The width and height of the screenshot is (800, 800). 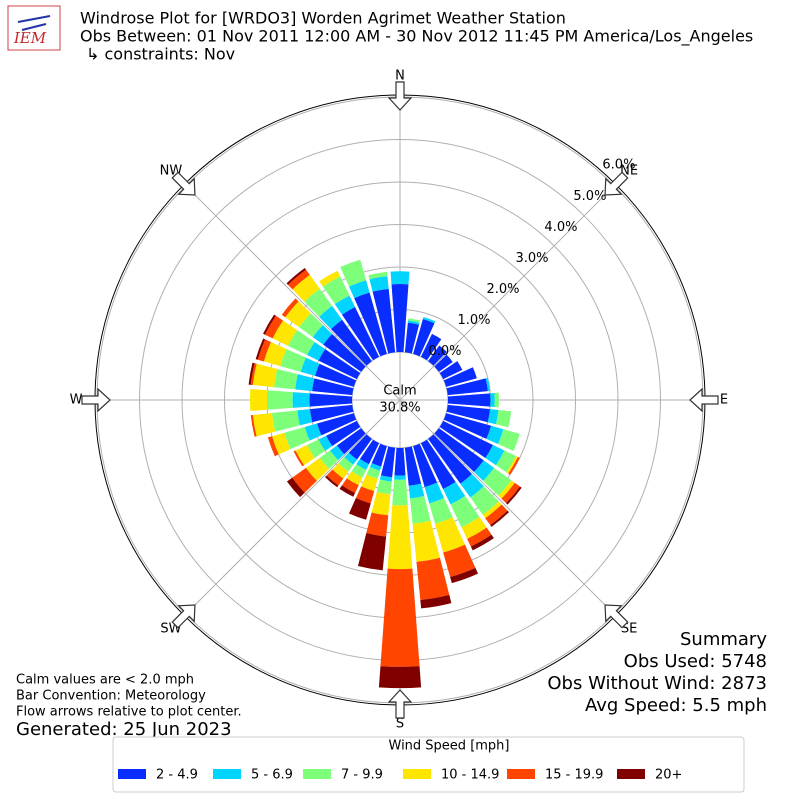 What do you see at coordinates (470, 775) in the screenshot?
I see `legend-label: 10 - 14.9` at bounding box center [470, 775].